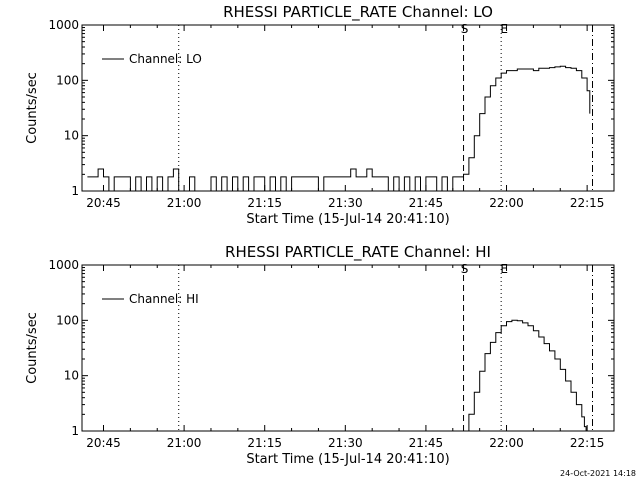  What do you see at coordinates (165, 59) in the screenshot?
I see `legend-label: Channel: LO` at bounding box center [165, 59].